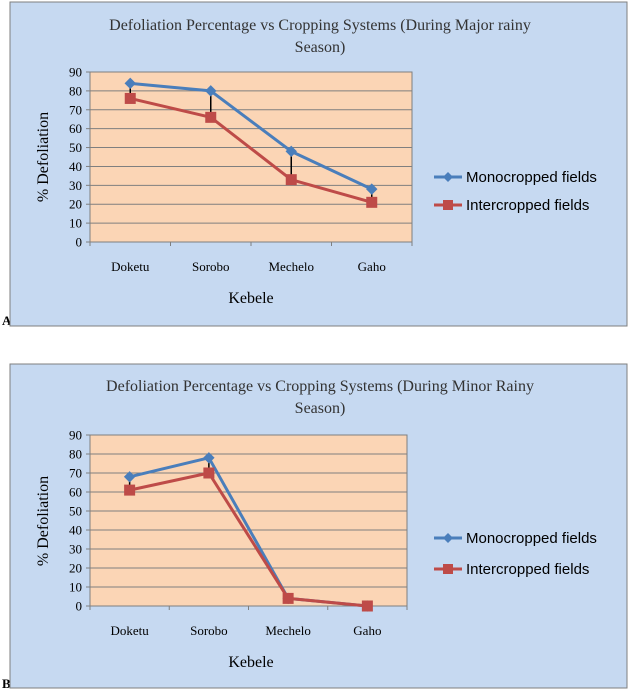 This screenshot has height=693, width=632. I want to click on series-line-monocropped, so click(251, 136).